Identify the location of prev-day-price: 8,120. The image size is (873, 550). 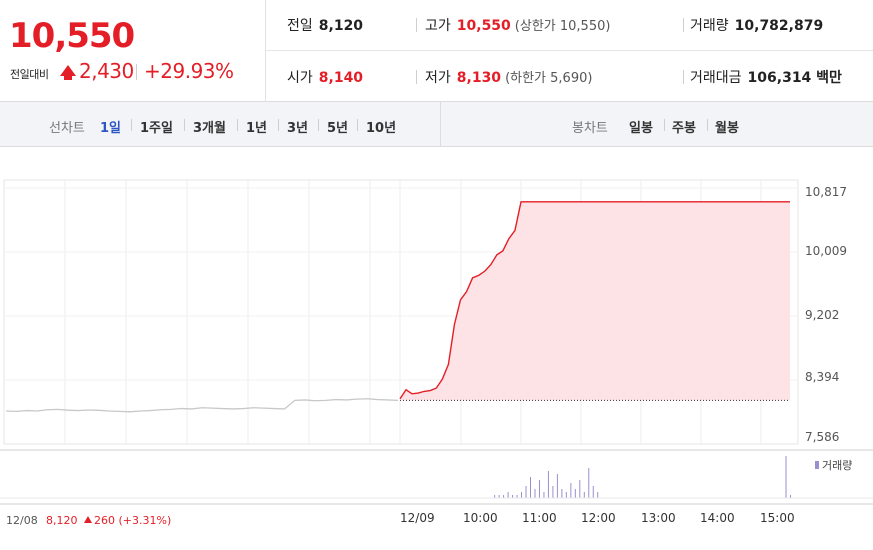
(62, 520).